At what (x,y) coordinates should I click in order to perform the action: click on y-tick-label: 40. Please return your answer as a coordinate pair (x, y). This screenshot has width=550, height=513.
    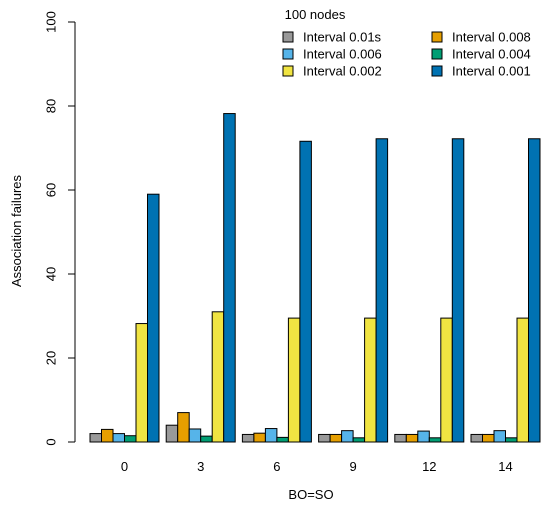
    Looking at the image, I should click on (51, 274).